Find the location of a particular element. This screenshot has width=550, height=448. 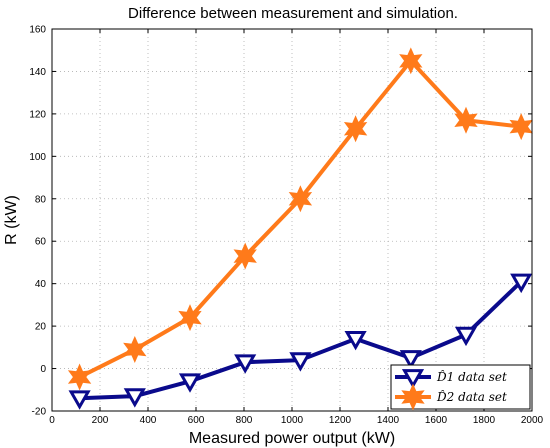

y-tick-label: 80 is located at coordinates (41, 199).